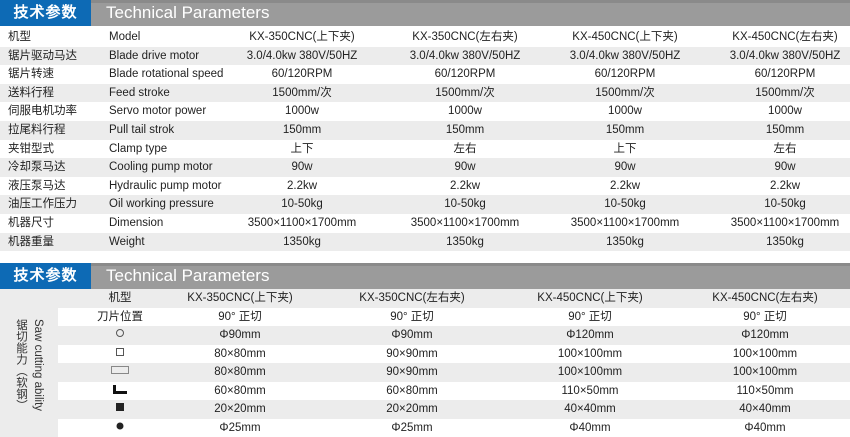 The image size is (850, 437). What do you see at coordinates (765, 335) in the screenshot?
I see `value-cell: Φ120mm` at bounding box center [765, 335].